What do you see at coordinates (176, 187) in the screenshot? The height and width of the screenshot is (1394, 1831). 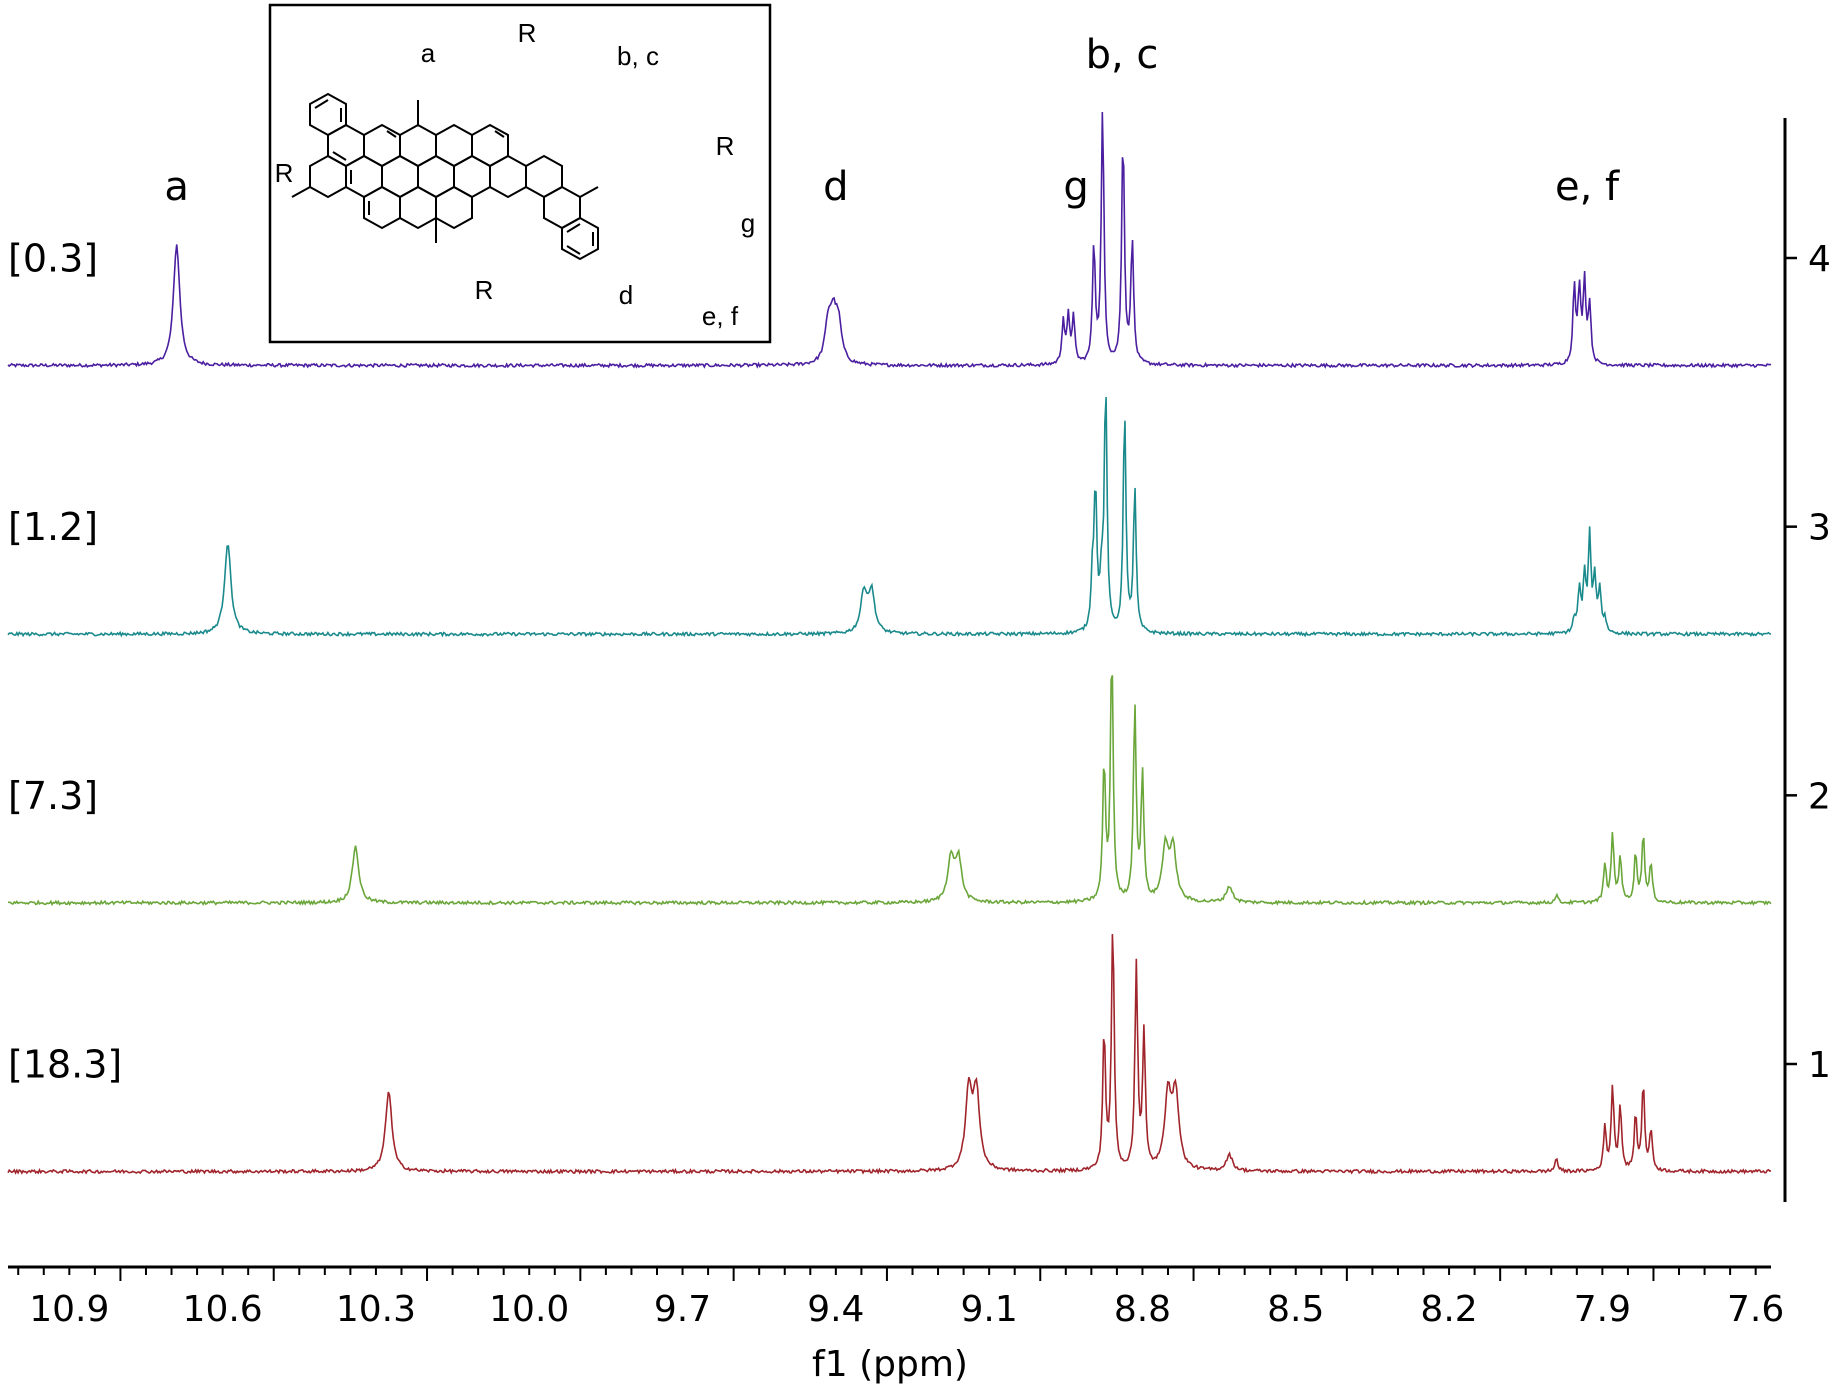 I see `peak-label-1: a` at bounding box center [176, 187].